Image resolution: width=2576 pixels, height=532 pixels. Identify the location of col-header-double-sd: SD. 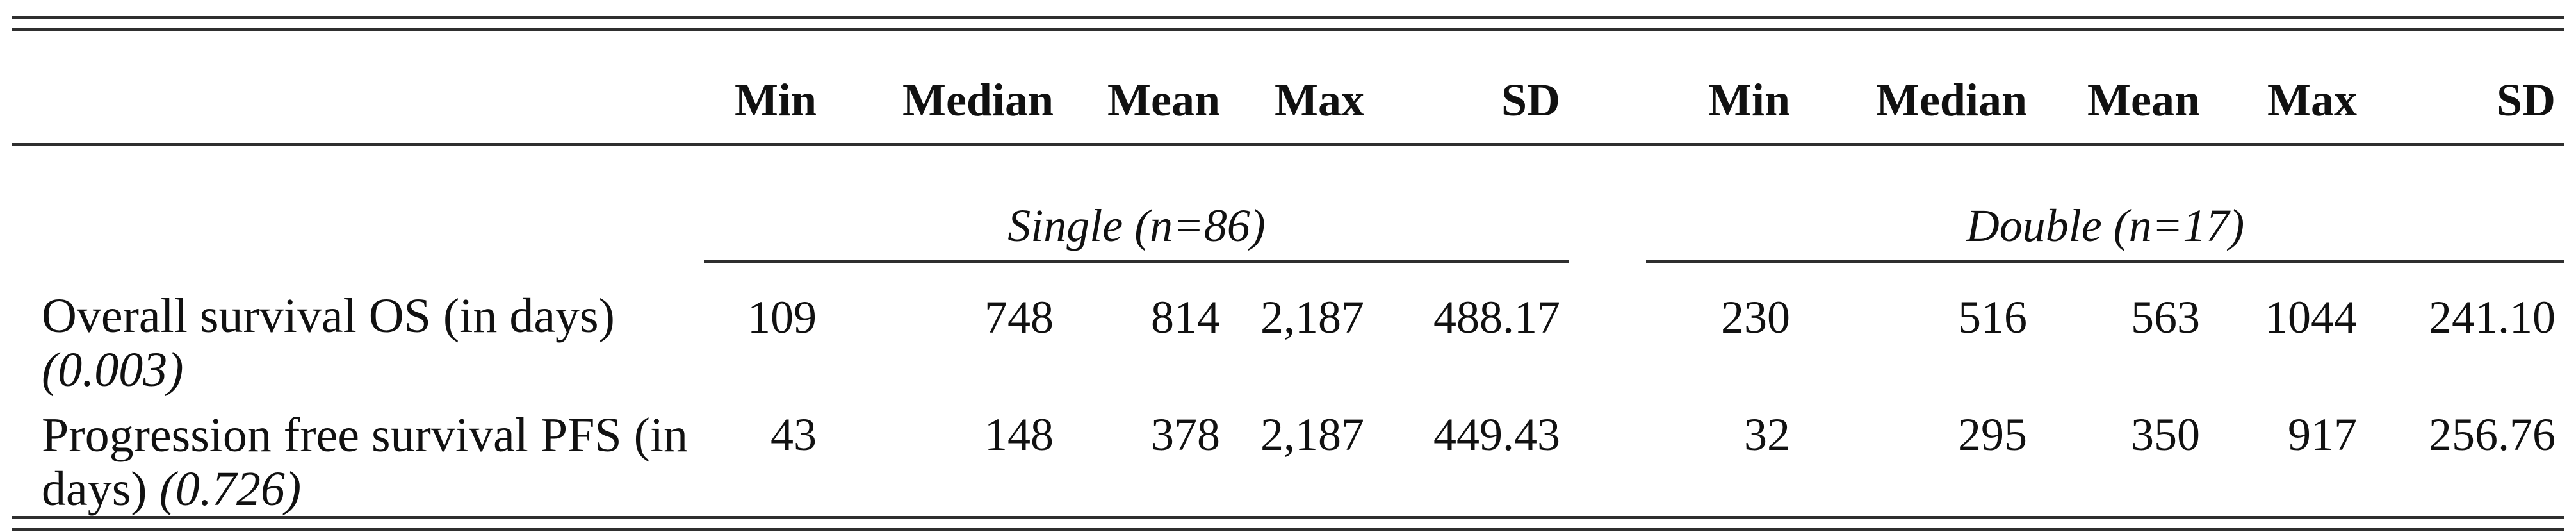
(2465, 89).